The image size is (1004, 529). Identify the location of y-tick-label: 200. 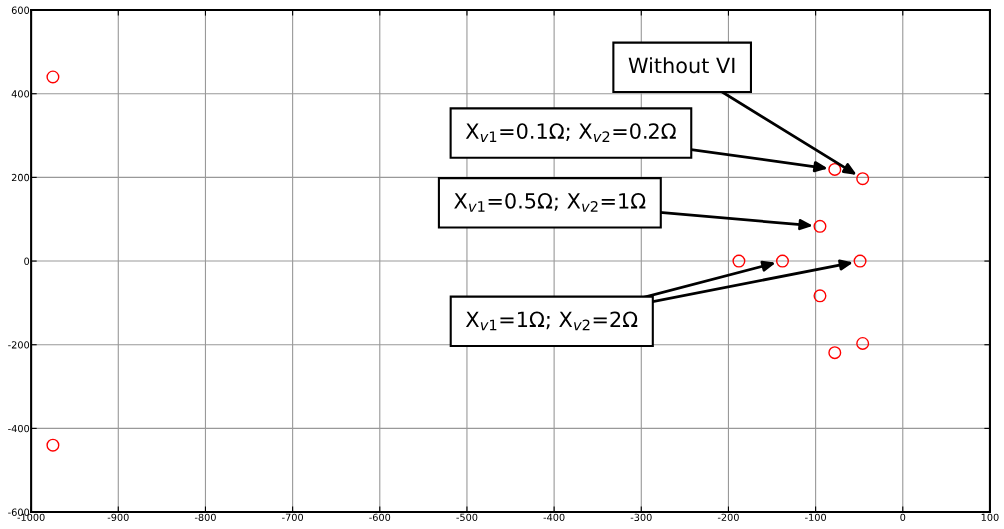
(20, 177).